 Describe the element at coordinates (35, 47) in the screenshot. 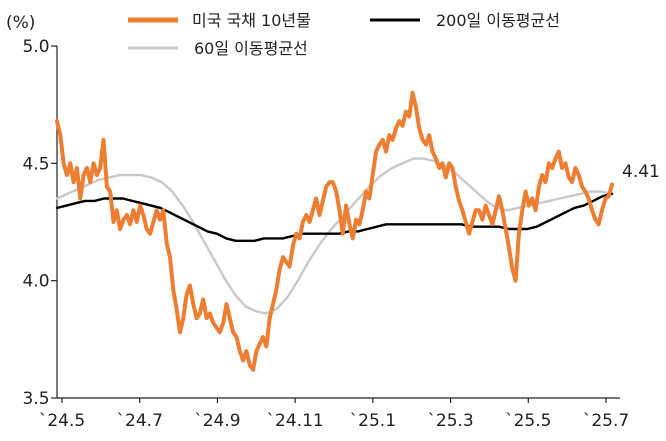

I see `y-tick-label: 5.0` at that location.